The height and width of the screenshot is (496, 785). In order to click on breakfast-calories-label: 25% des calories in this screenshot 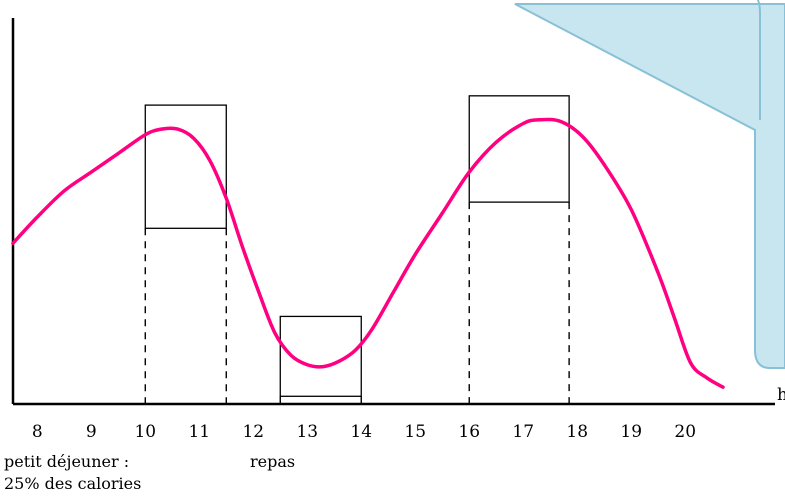, I will do `click(73, 483)`.